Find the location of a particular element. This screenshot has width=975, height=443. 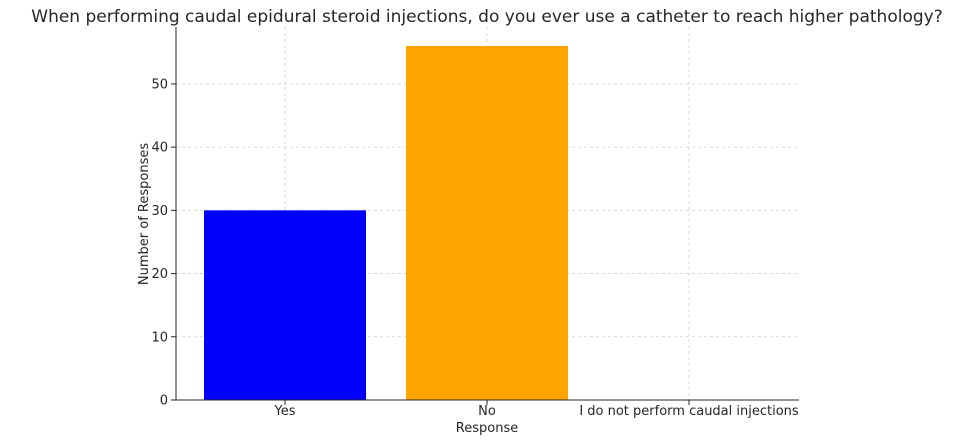

x-tick-label: No is located at coordinates (487, 411).